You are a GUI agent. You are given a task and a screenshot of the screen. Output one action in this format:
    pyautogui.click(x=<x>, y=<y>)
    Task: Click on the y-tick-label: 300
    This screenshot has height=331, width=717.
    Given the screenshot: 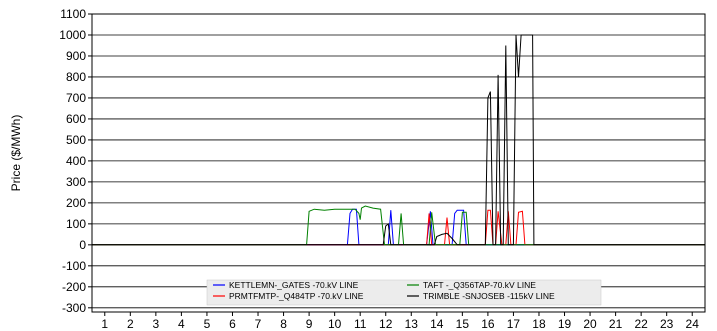 What is the action you would take?
    pyautogui.click(x=76, y=182)
    